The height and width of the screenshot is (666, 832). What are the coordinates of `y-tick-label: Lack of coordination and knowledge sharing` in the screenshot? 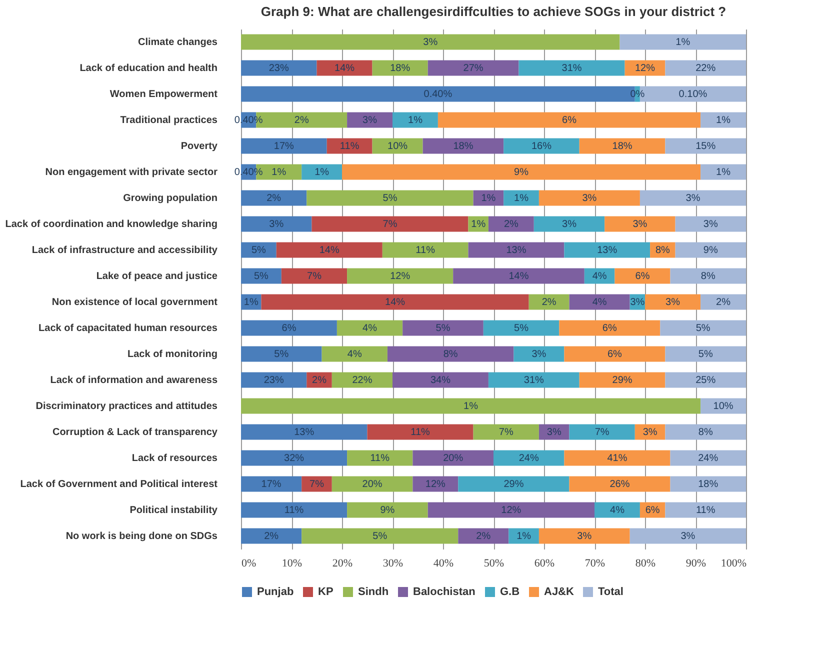 It's located at (111, 224).